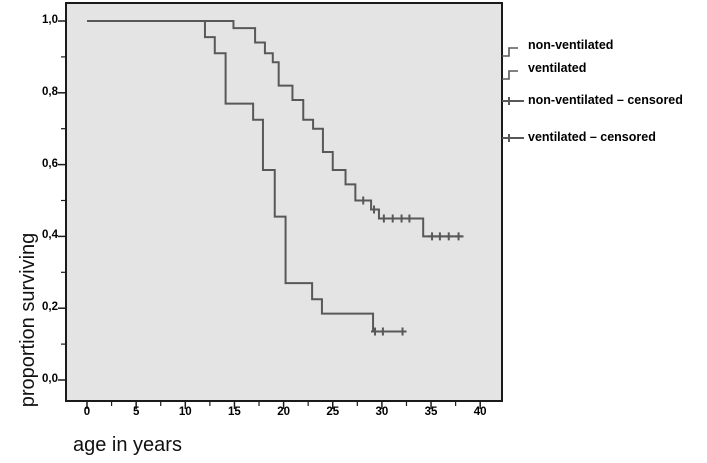 The width and height of the screenshot is (707, 463). I want to click on x-tick-label: 25, so click(333, 412).